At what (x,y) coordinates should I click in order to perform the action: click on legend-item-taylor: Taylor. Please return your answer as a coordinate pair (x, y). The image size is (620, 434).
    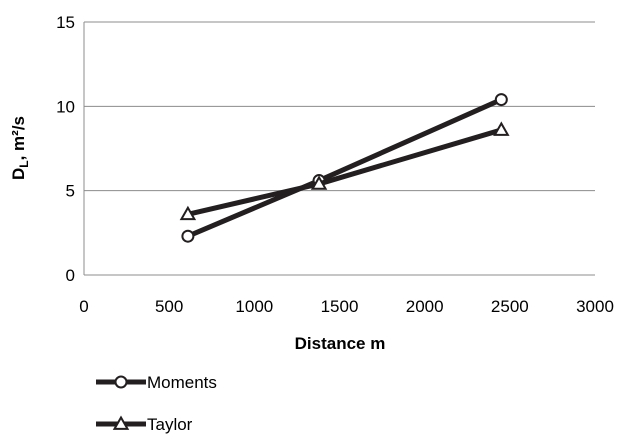
    Looking at the image, I should click on (144, 424).